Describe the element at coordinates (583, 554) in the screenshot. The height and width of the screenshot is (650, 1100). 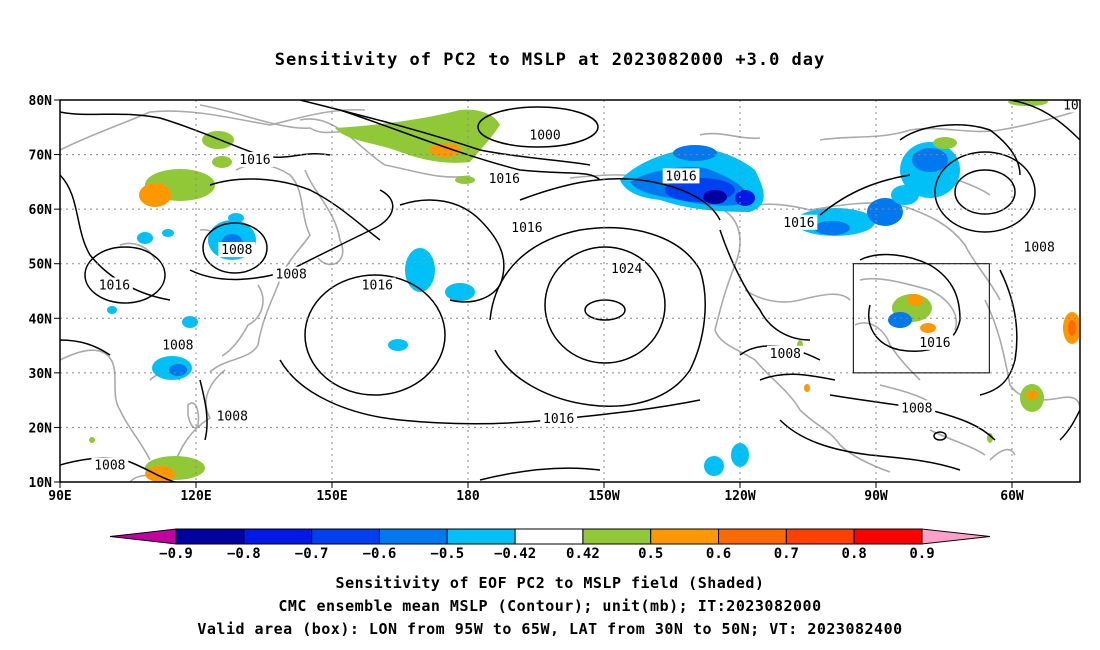
I see `colorbar-label: 0.42` at that location.